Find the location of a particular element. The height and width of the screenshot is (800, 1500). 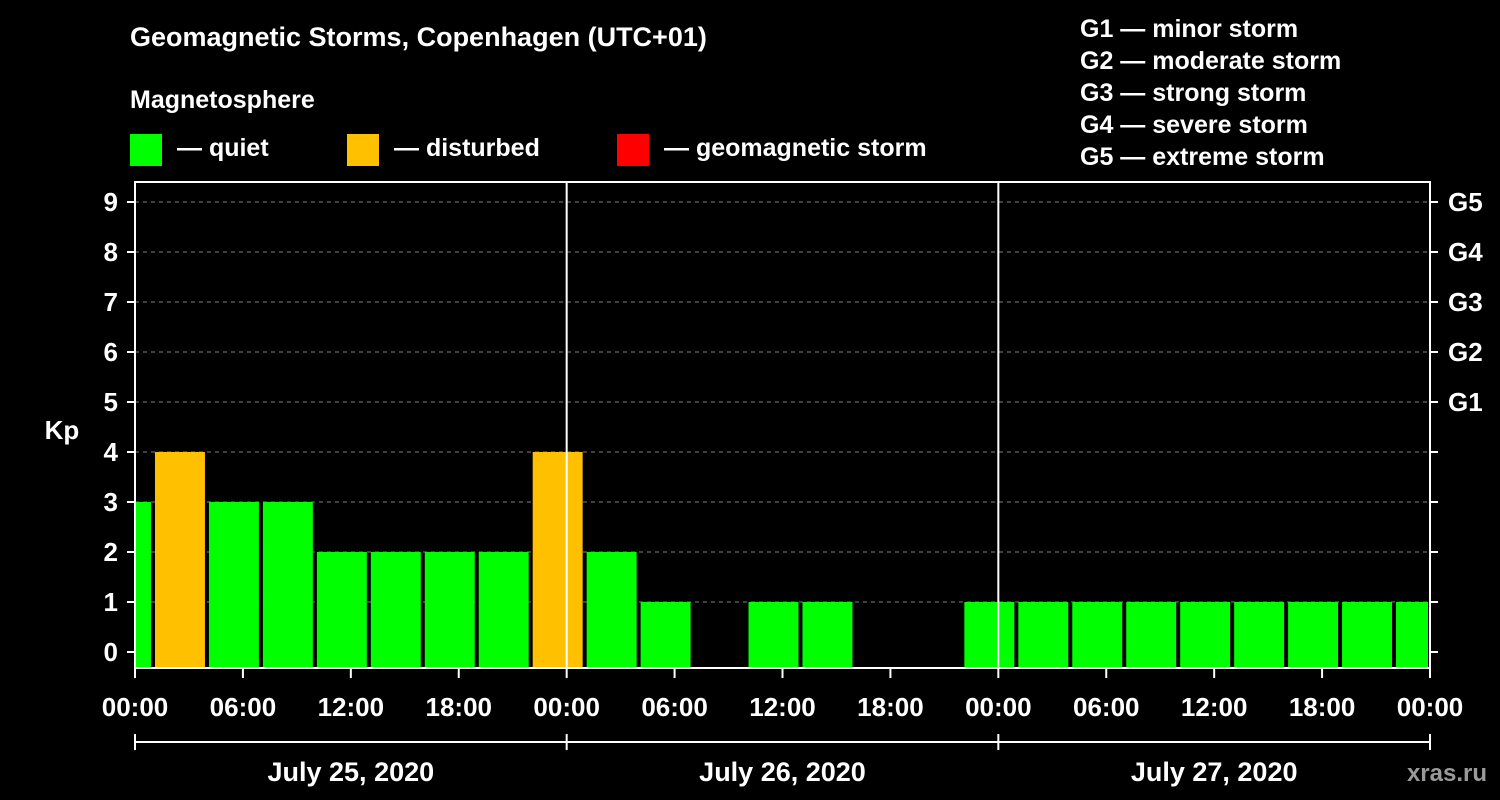

bar-13-quiet is located at coordinates (827, 635).